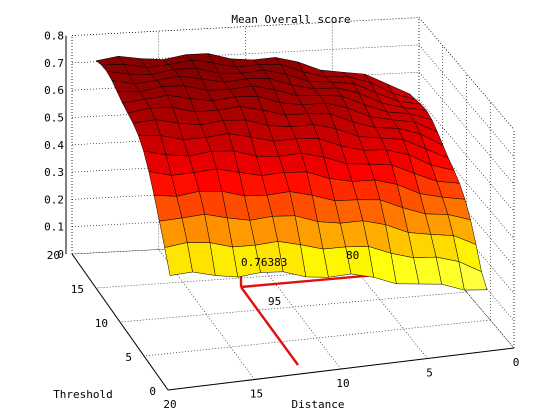 The width and height of the screenshot is (560, 420). What do you see at coordinates (264, 262) in the screenshot?
I see `marker-z-label: 0.76383` at bounding box center [264, 262].